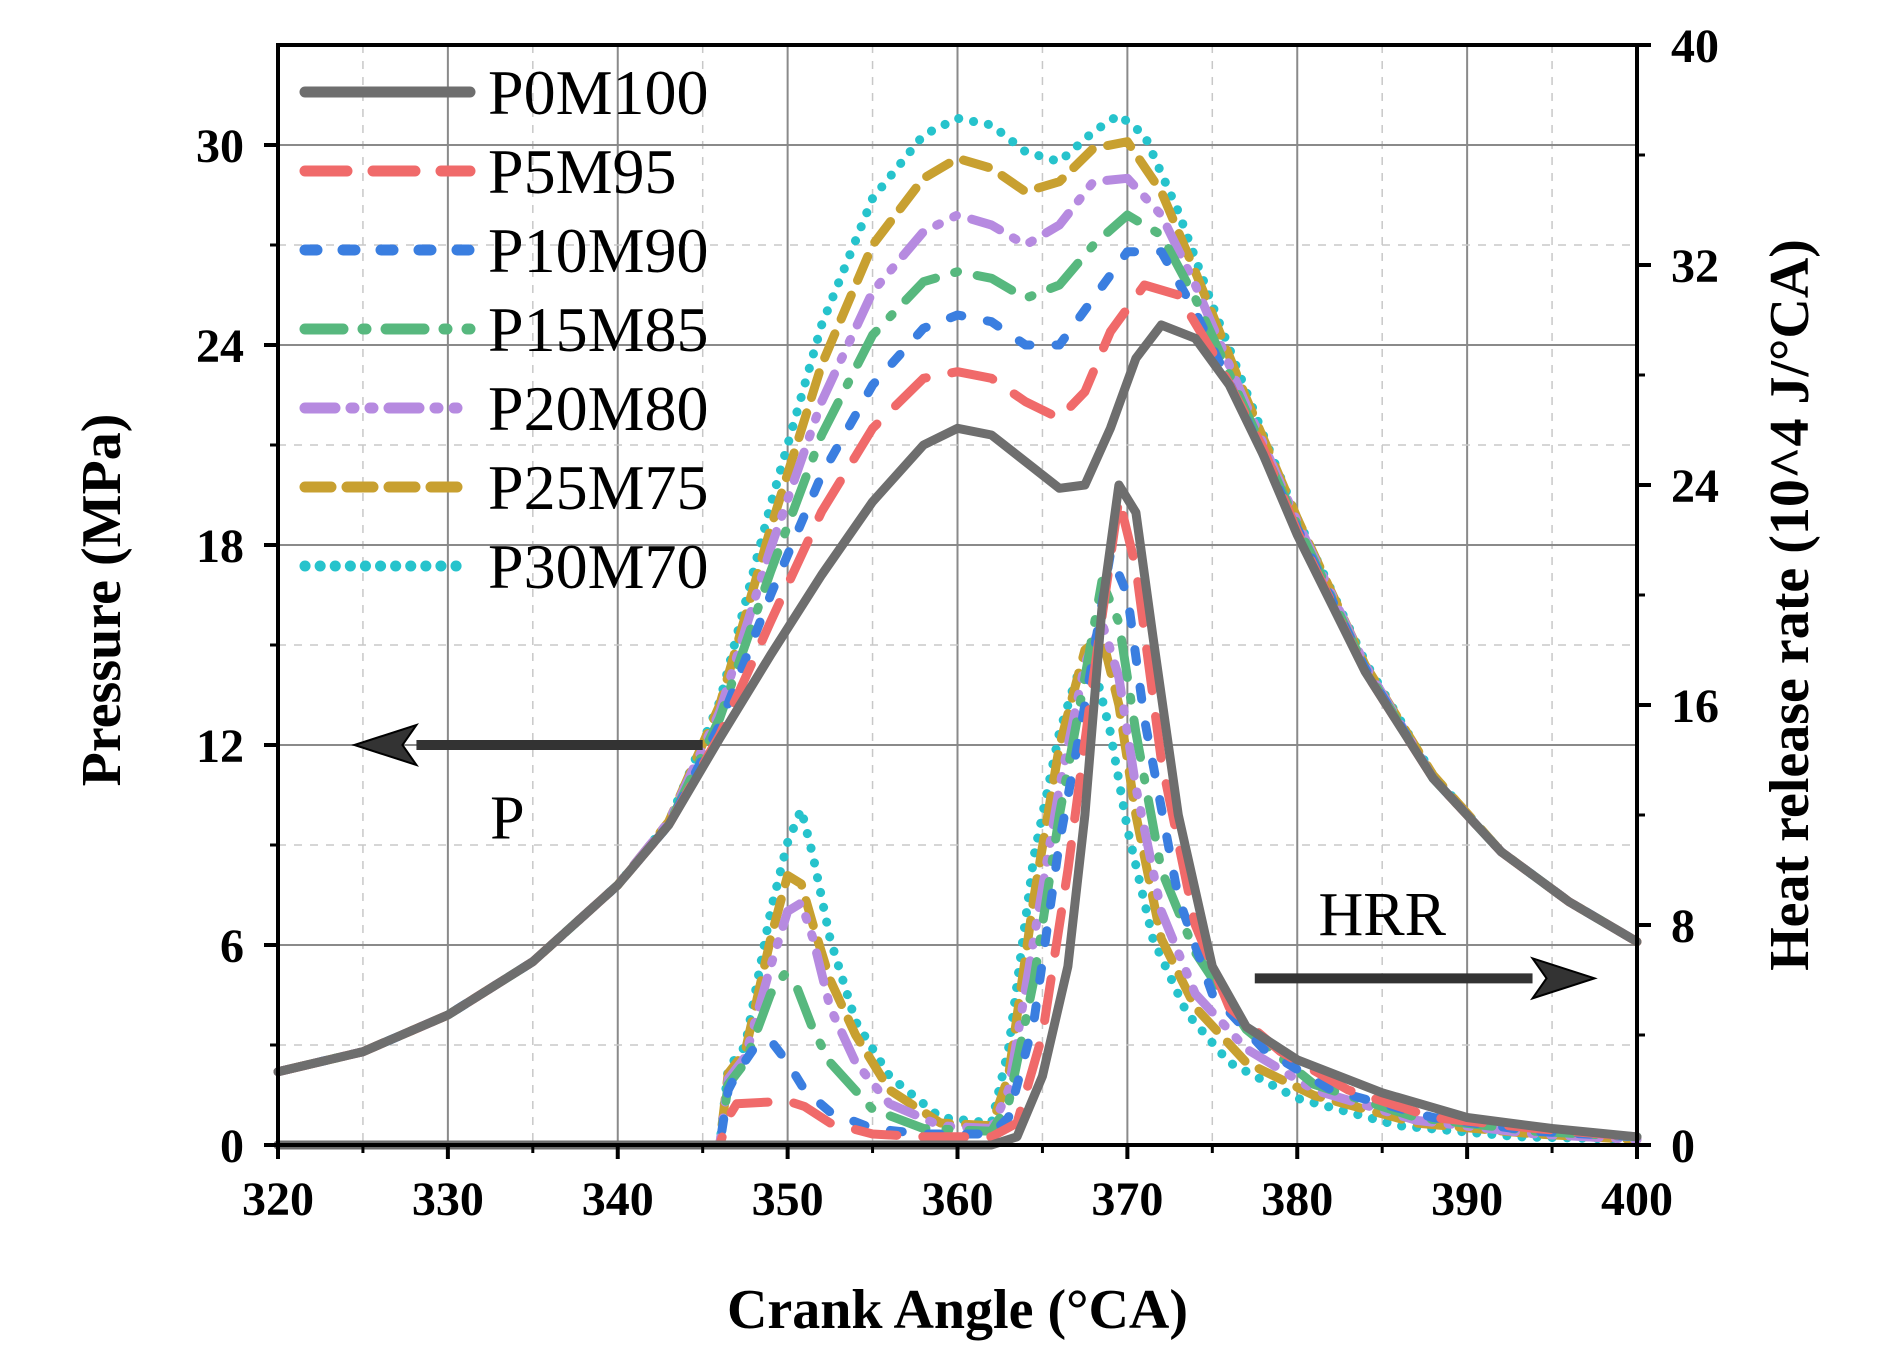  Describe the element at coordinates (1695, 46) in the screenshot. I see `y2-tick-label: 40` at that location.